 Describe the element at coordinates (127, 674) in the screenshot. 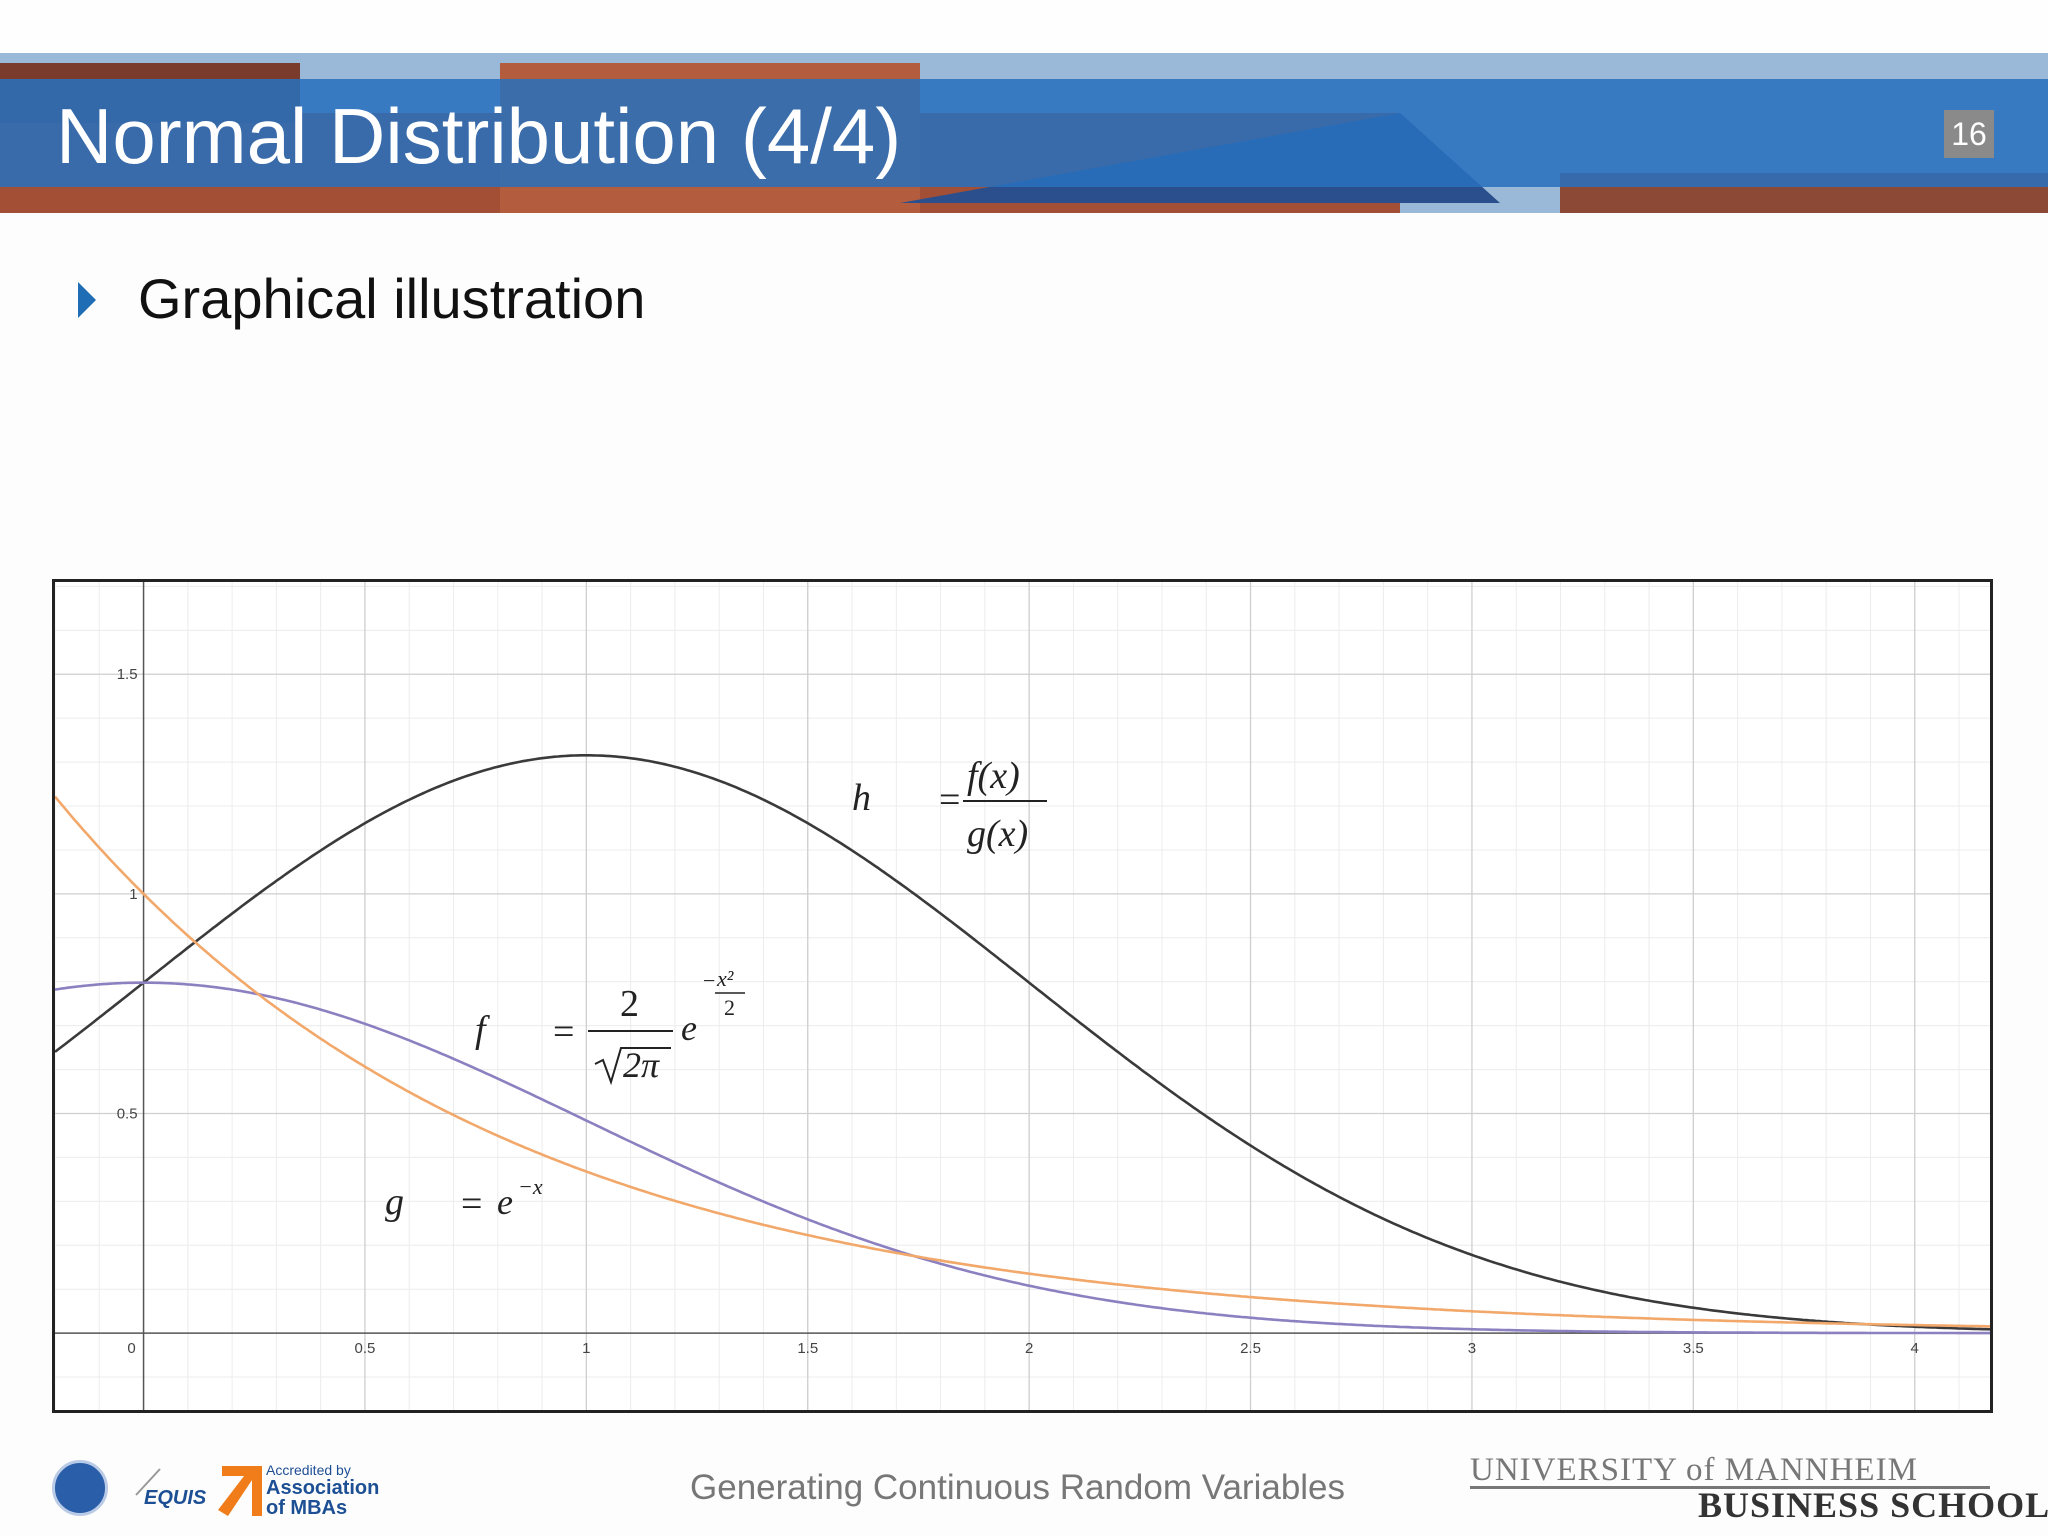

I see `y-tick-label: 1.5` at that location.